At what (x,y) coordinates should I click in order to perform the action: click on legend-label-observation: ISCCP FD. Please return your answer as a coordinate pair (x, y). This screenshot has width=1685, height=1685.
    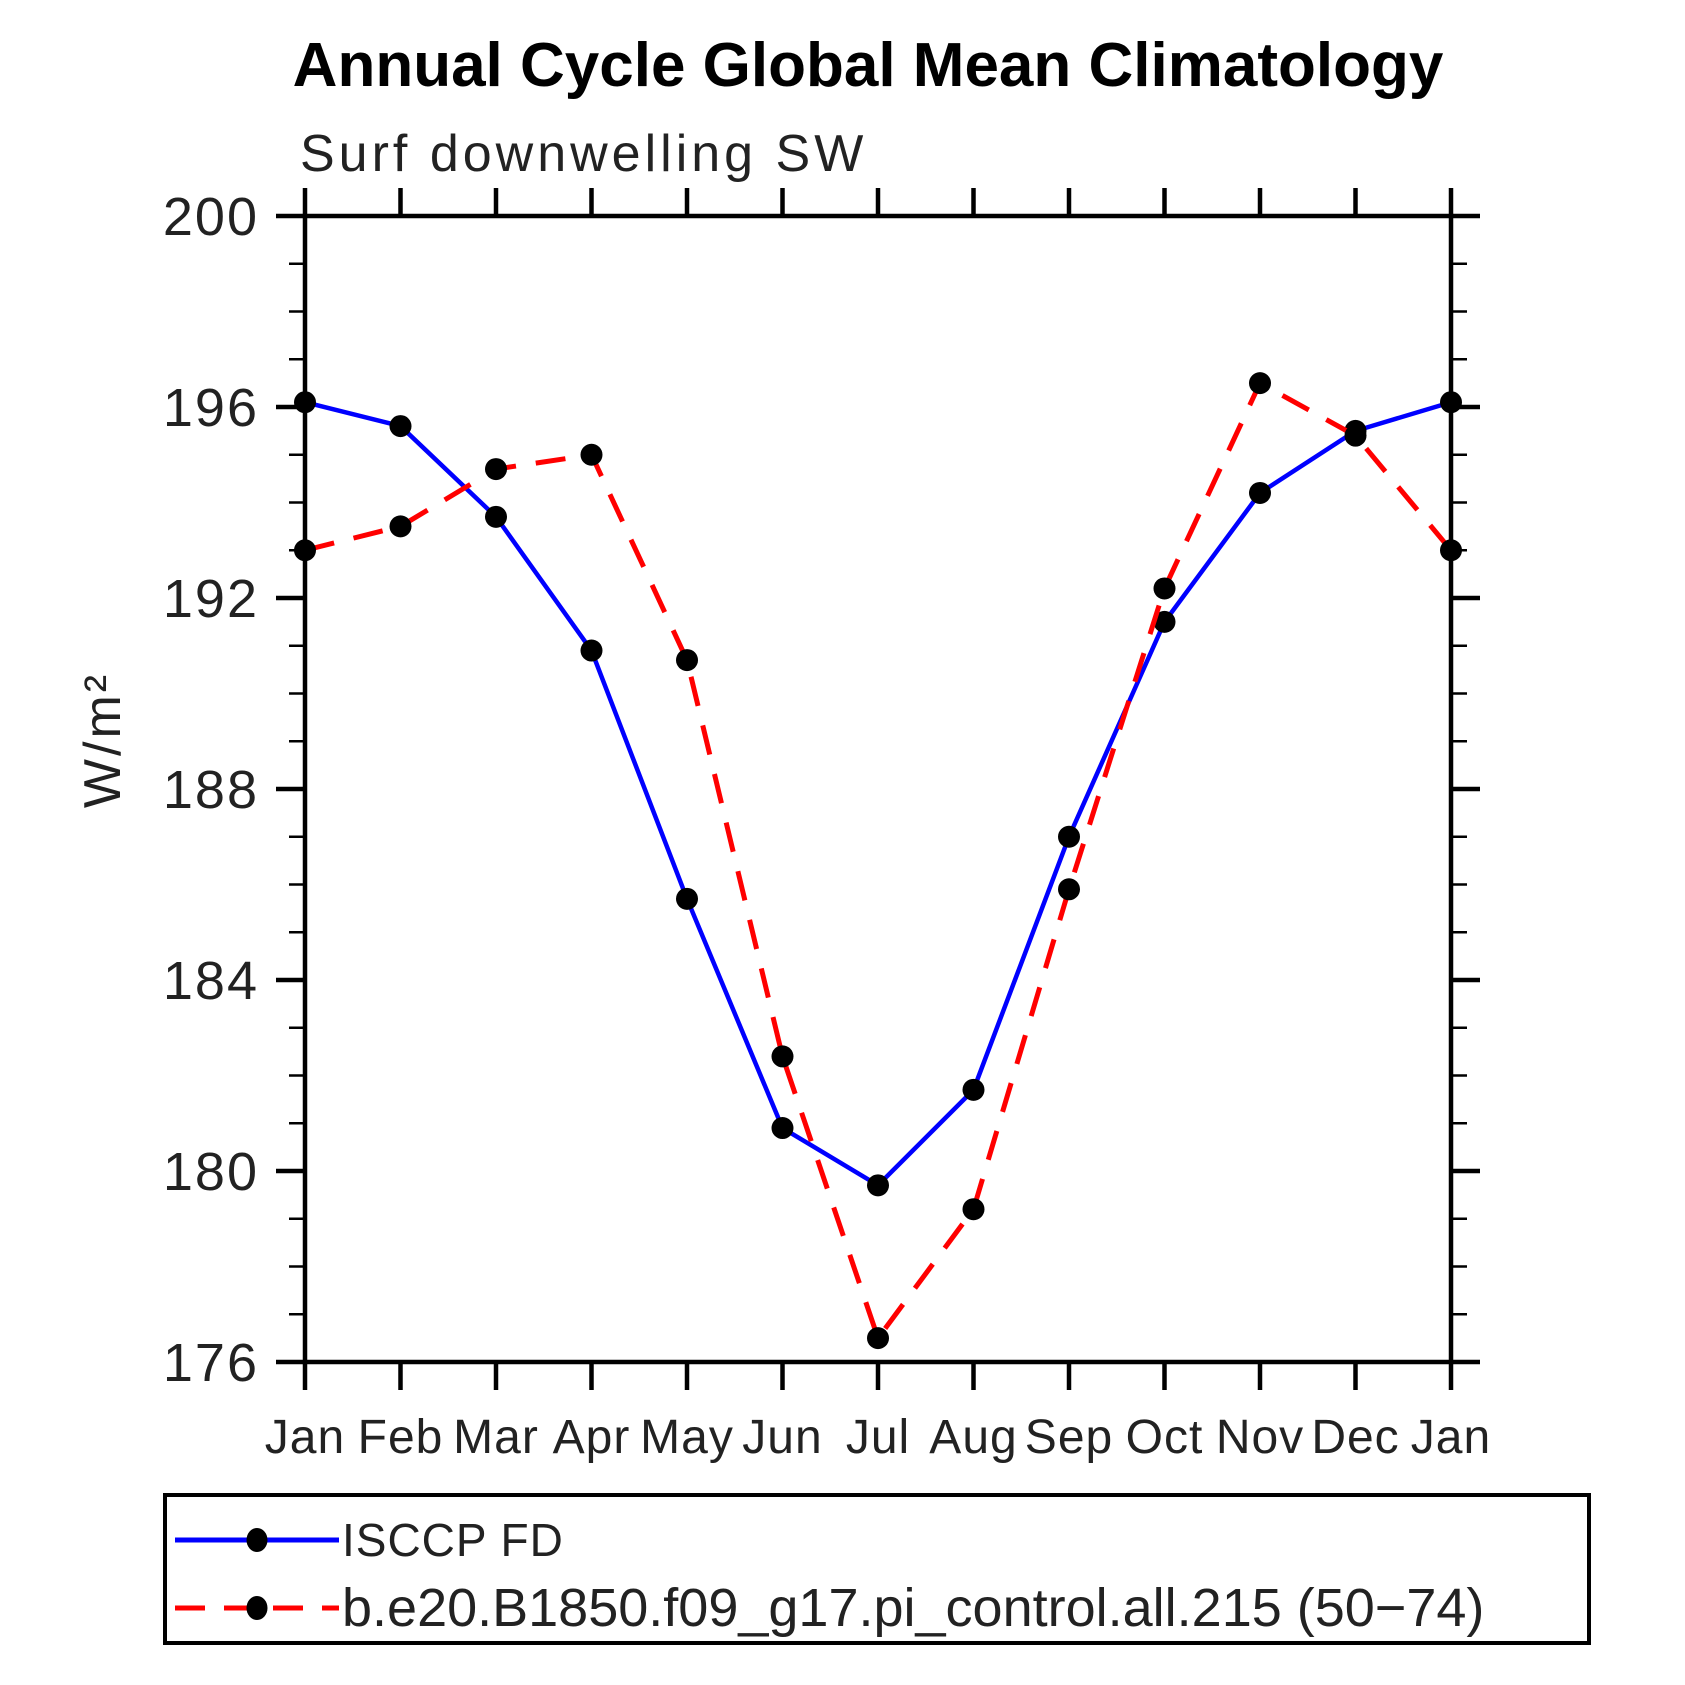
    Looking at the image, I should click on (453, 1540).